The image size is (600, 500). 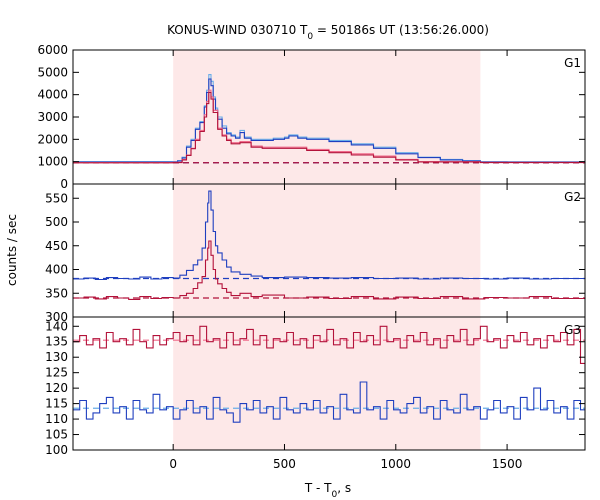 What do you see at coordinates (56, 326) in the screenshot?
I see `y-tick-label: 140` at bounding box center [56, 326].